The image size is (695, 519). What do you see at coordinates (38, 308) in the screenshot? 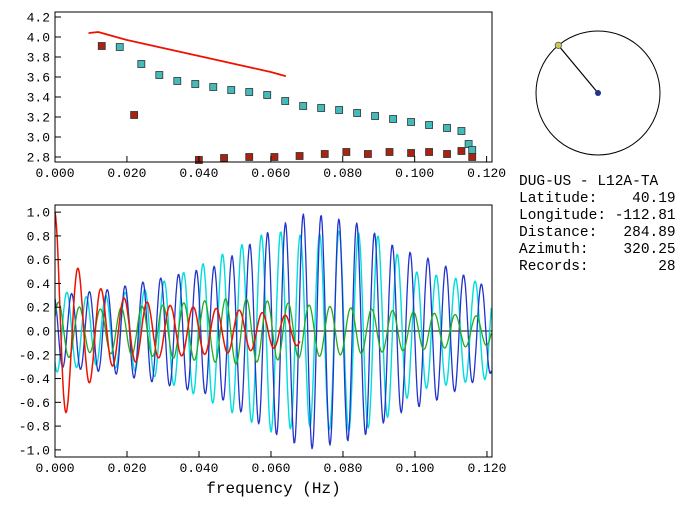
I see `y-tick-label: 0.2` at bounding box center [38, 308].